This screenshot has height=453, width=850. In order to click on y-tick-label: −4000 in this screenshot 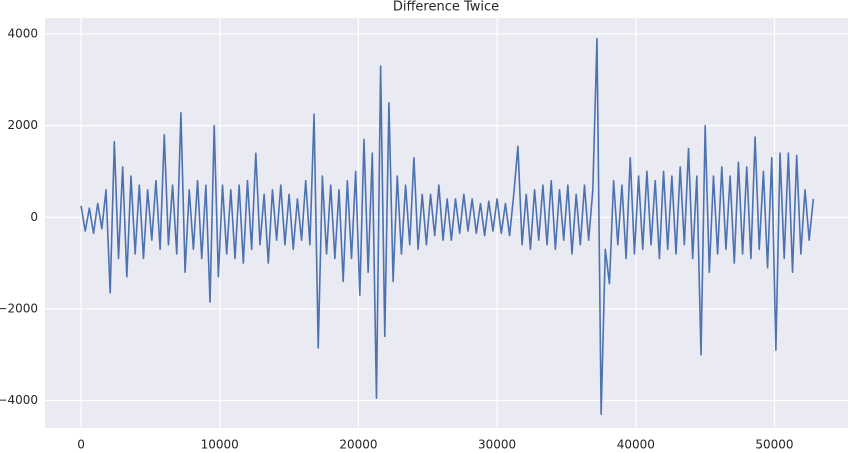, I will do `click(19, 400)`.